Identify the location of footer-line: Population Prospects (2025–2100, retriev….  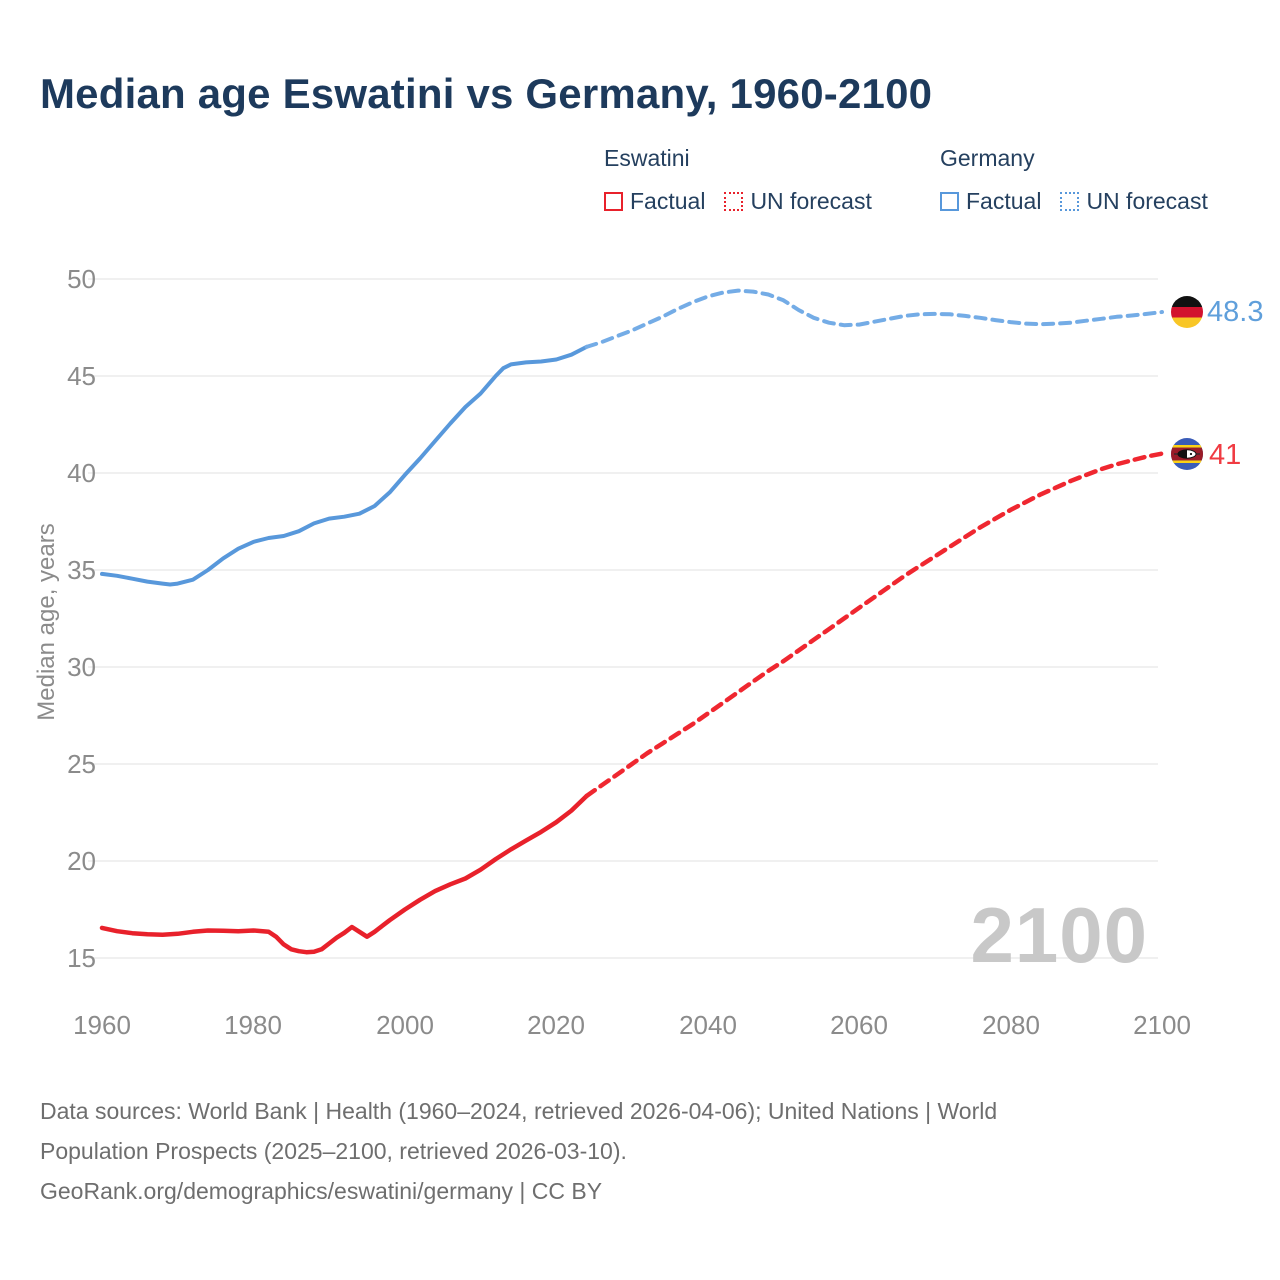
(333, 1151).